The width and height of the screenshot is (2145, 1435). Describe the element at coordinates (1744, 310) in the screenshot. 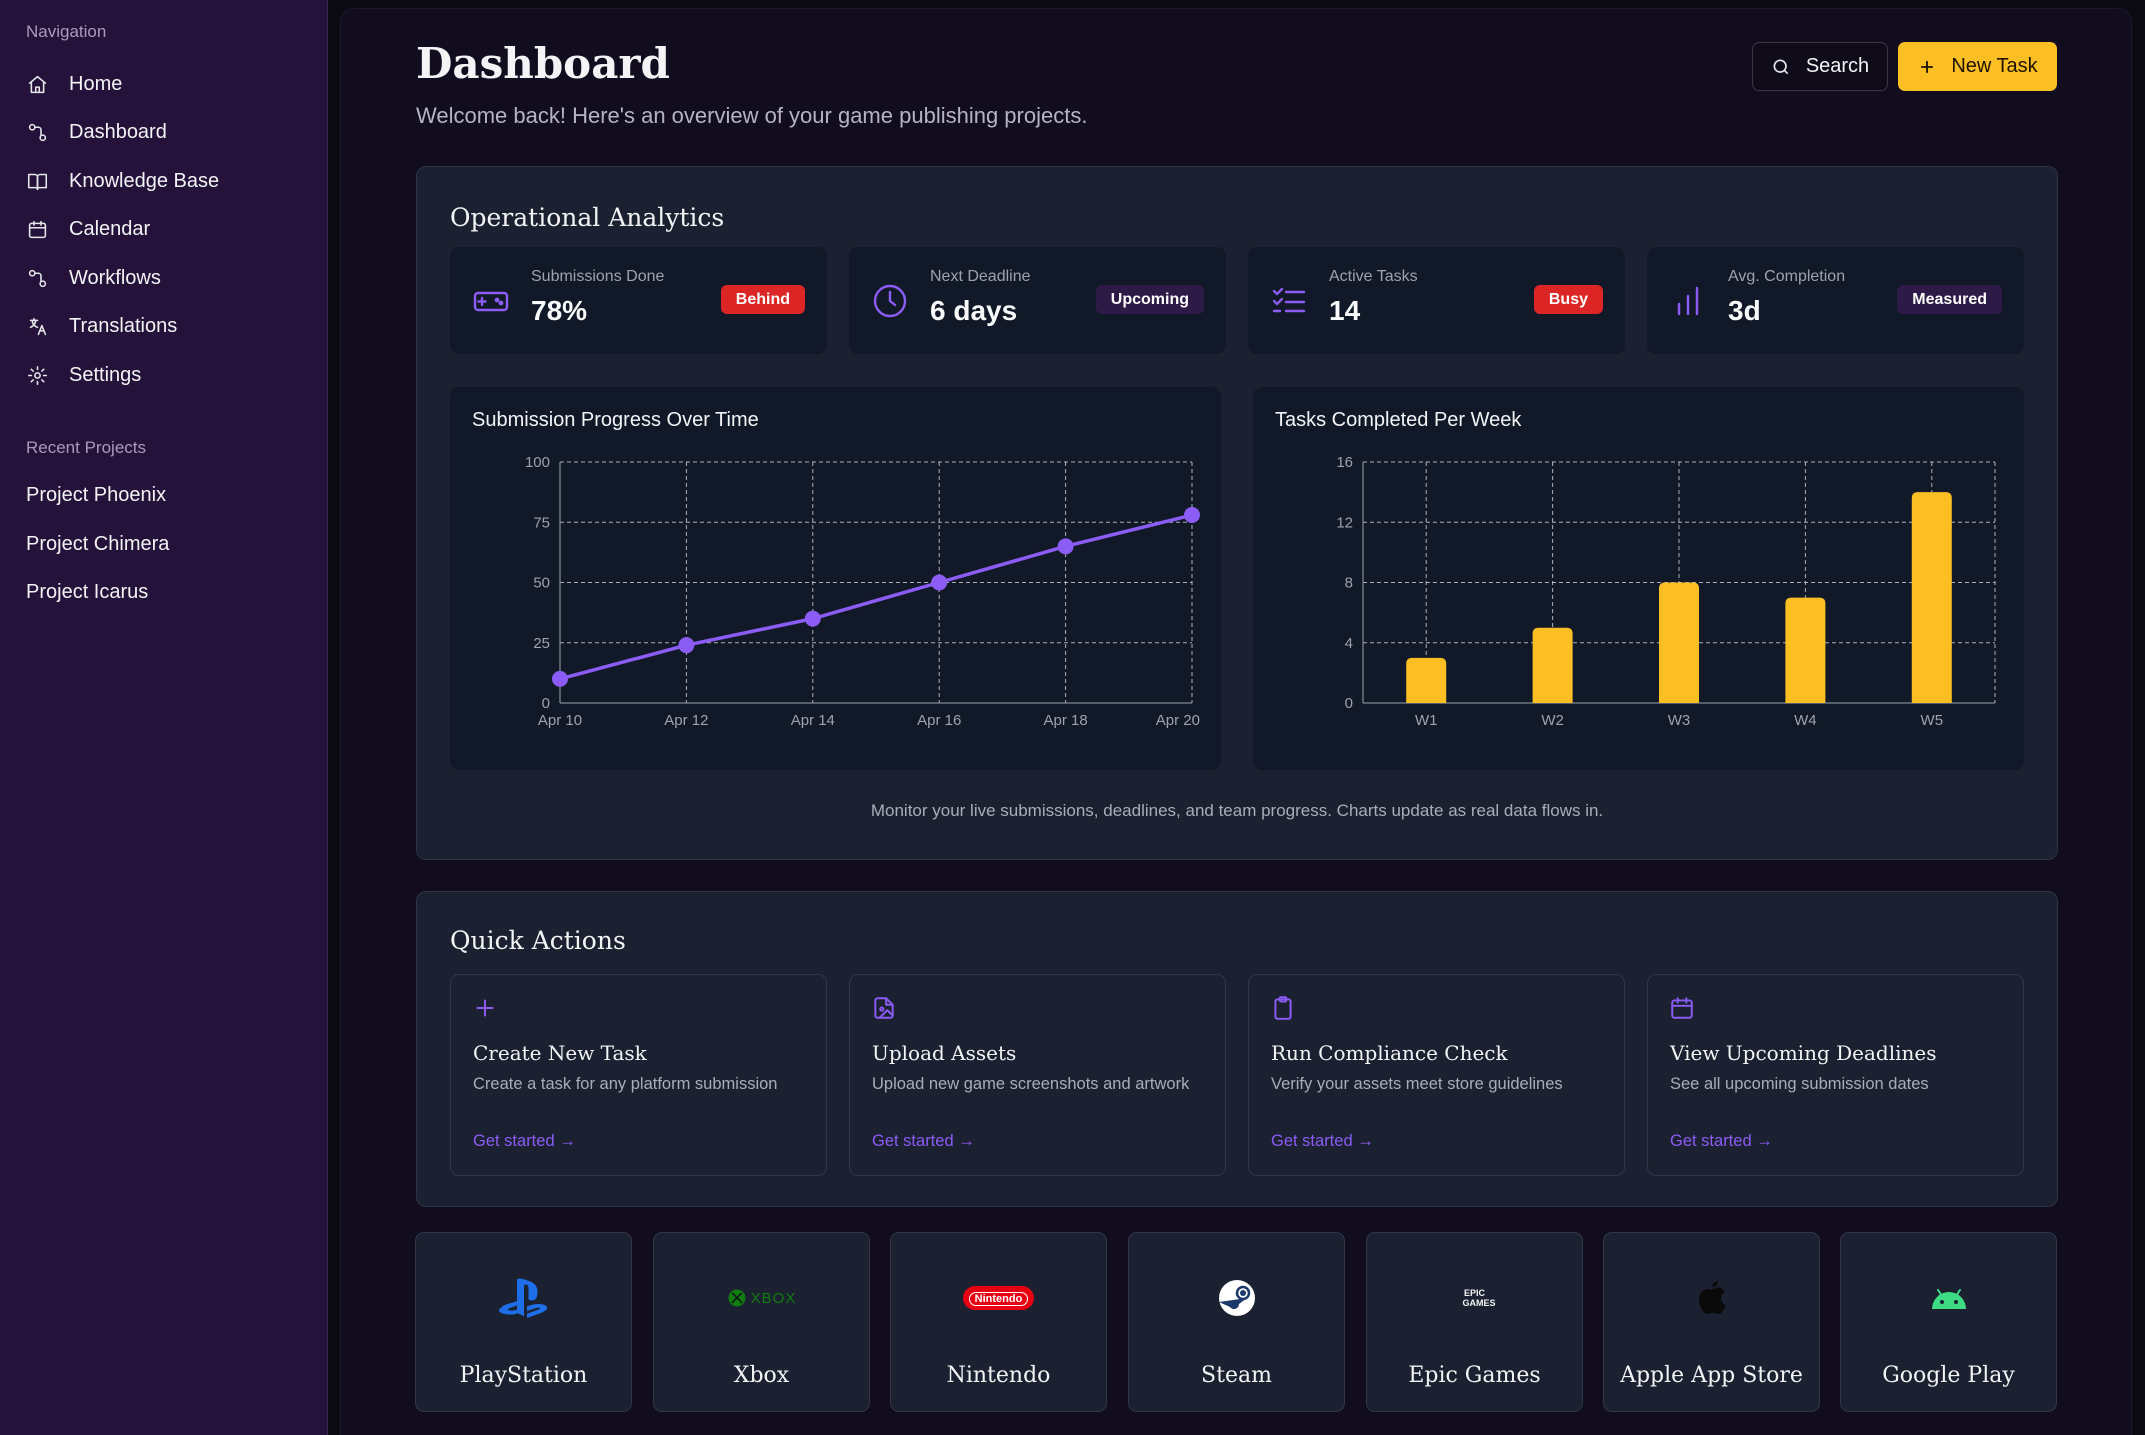

I see `stat-value: 3d` at that location.